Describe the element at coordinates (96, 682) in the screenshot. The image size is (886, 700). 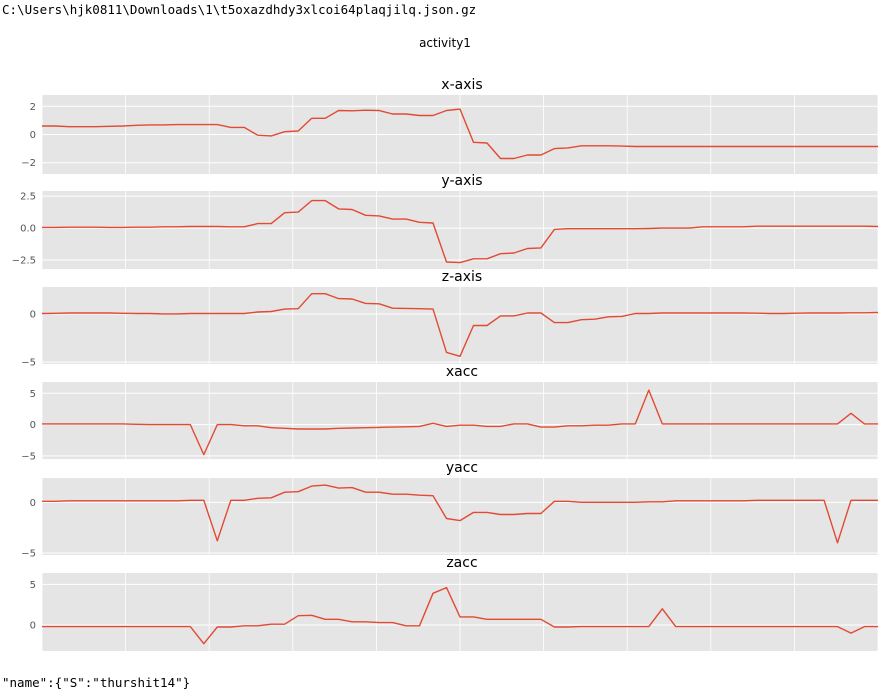
I see `footer-record-name: "name":{"S":"thurshit14"}` at that location.